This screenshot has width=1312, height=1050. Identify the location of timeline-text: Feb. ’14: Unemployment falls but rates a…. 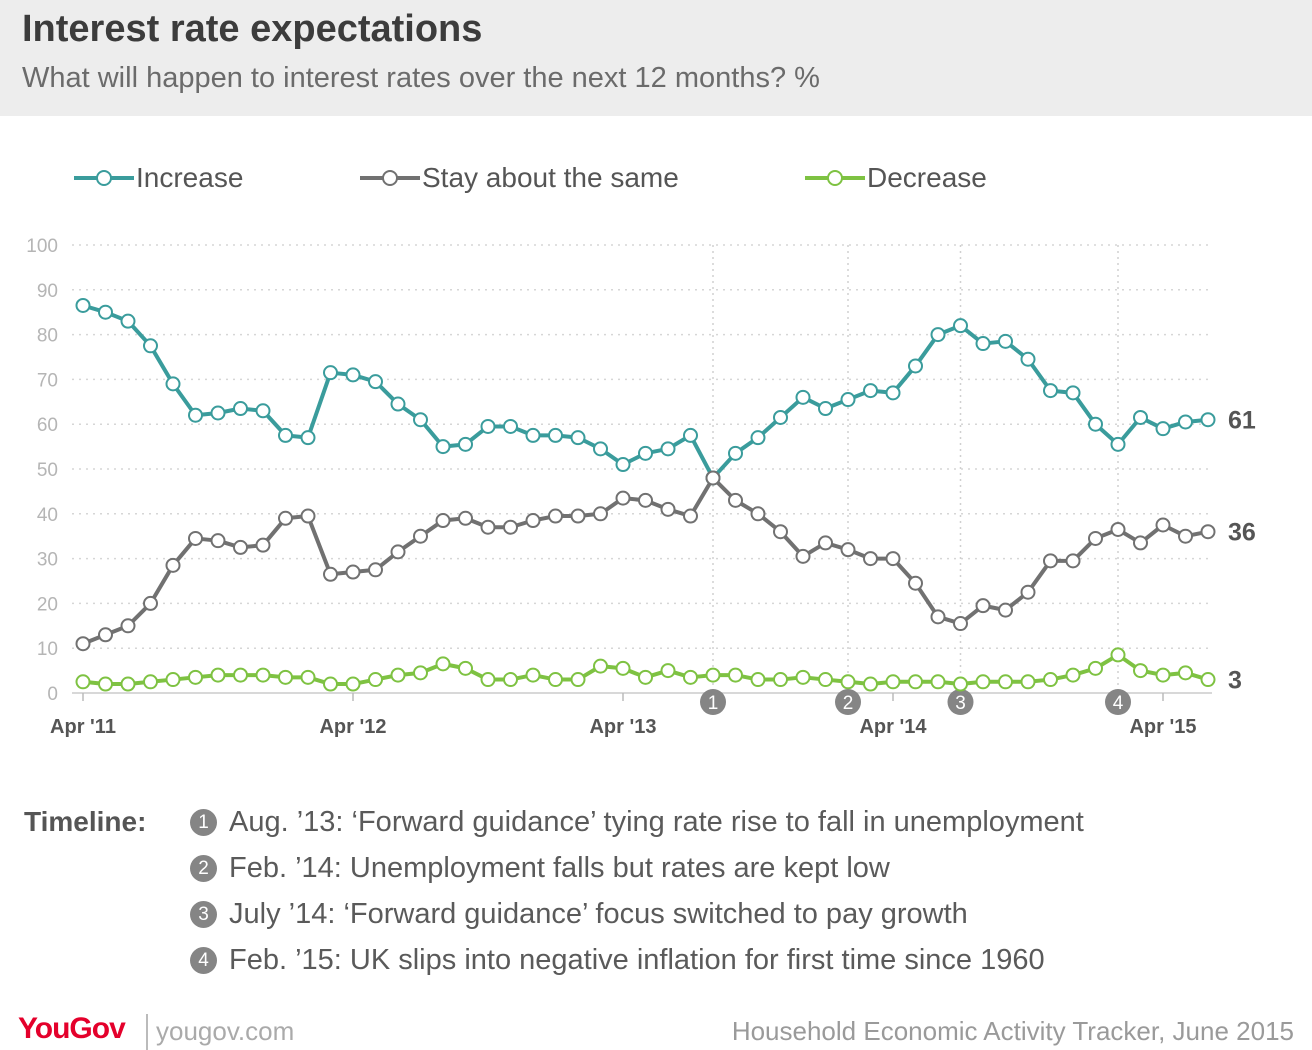
(559, 868).